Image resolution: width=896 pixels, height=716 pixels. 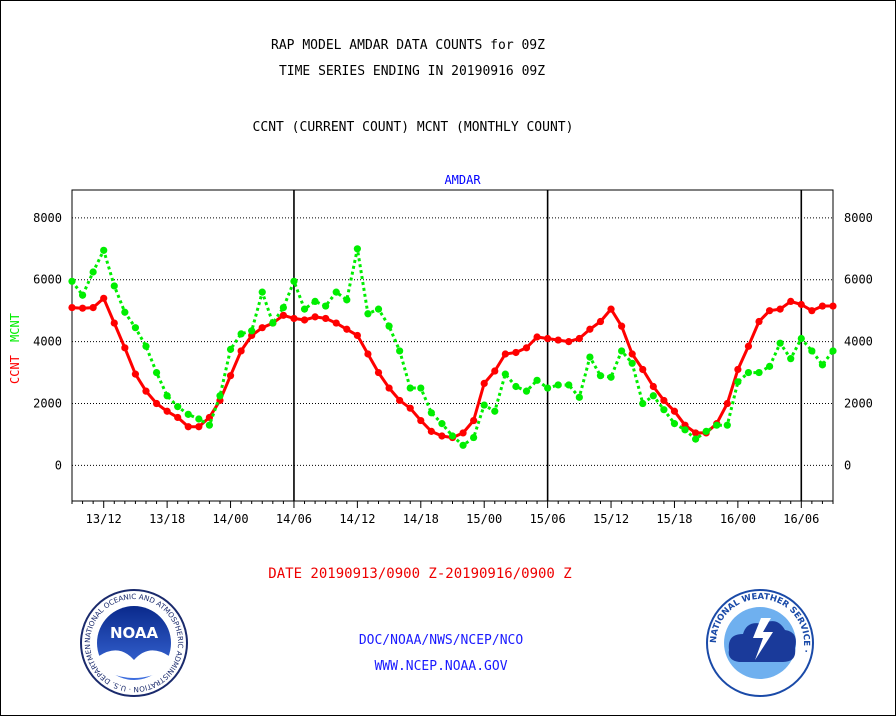 What do you see at coordinates (15, 327) in the screenshot?
I see `y-axis-label-mcnt: MCNT` at bounding box center [15, 327].